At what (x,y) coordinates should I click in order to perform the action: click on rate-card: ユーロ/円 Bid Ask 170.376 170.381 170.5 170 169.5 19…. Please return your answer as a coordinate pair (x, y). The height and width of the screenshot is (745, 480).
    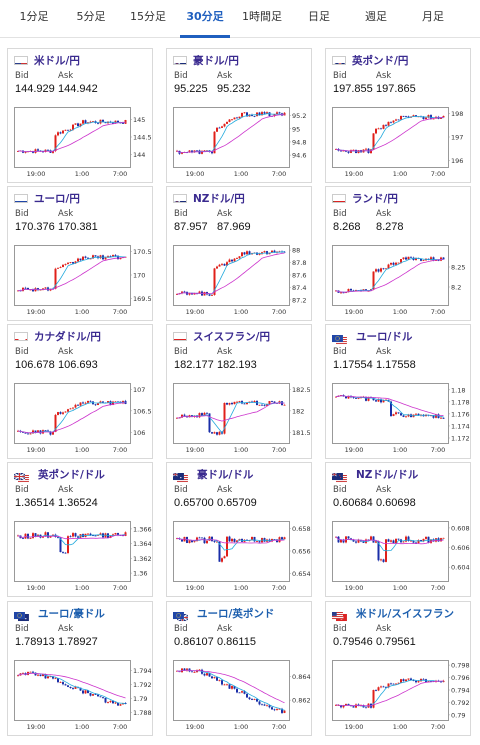
    Looking at the image, I should click on (80, 253).